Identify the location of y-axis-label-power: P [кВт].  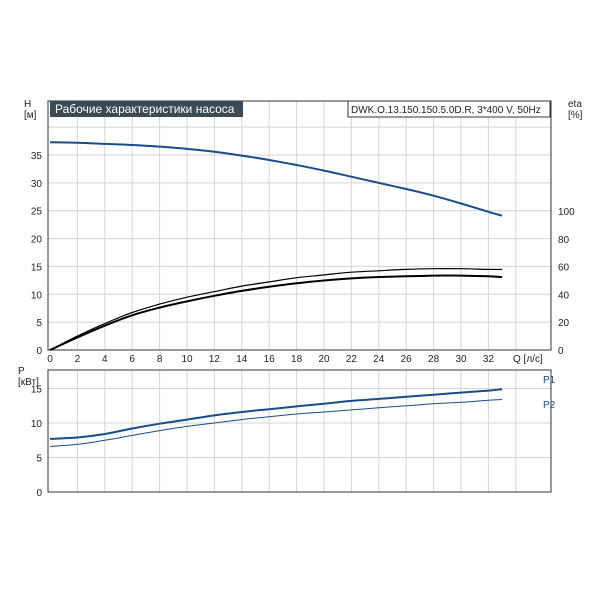
(28, 377).